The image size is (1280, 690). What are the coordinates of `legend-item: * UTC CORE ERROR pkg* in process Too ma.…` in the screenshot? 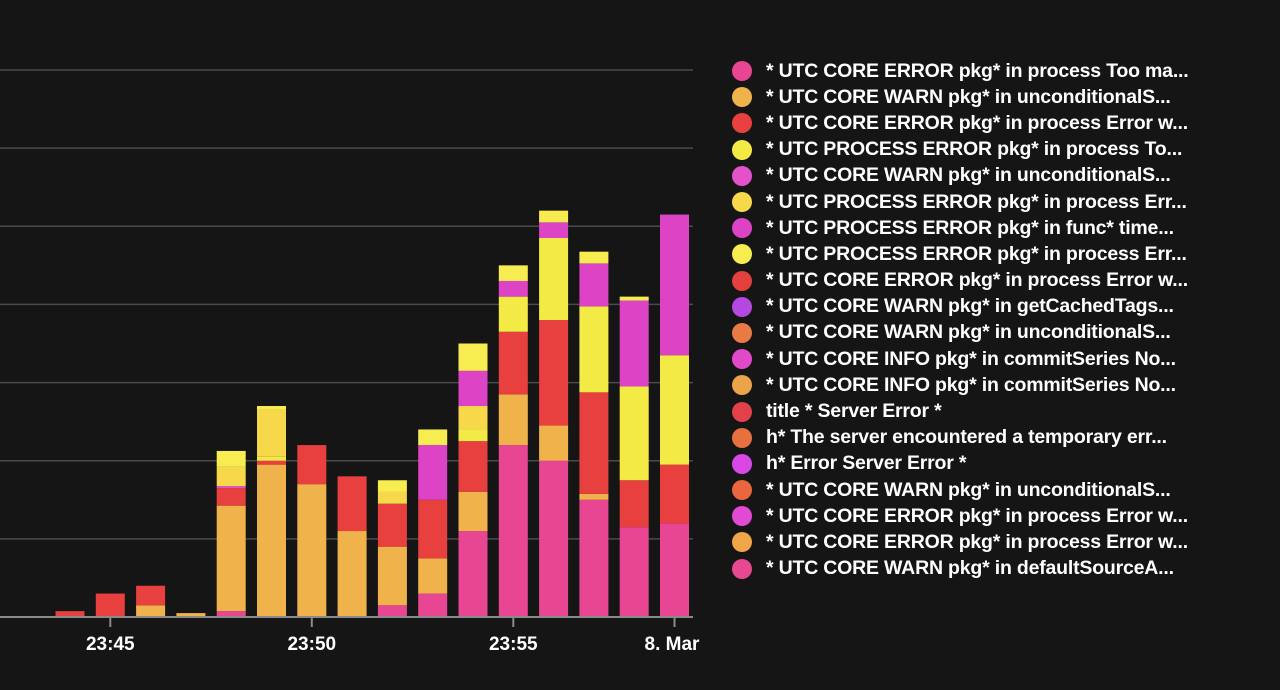 It's located at (1002, 71).